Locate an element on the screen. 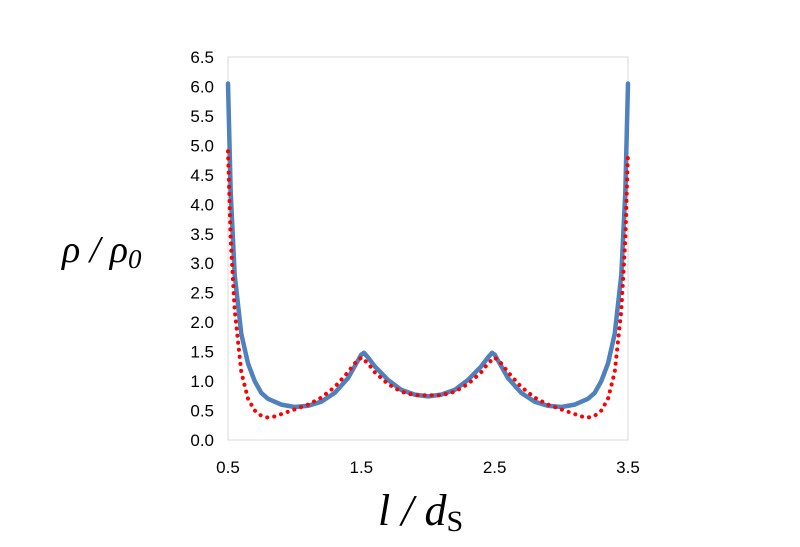 The image size is (800, 547). x-tick-label: 1.5 is located at coordinates (362, 467).